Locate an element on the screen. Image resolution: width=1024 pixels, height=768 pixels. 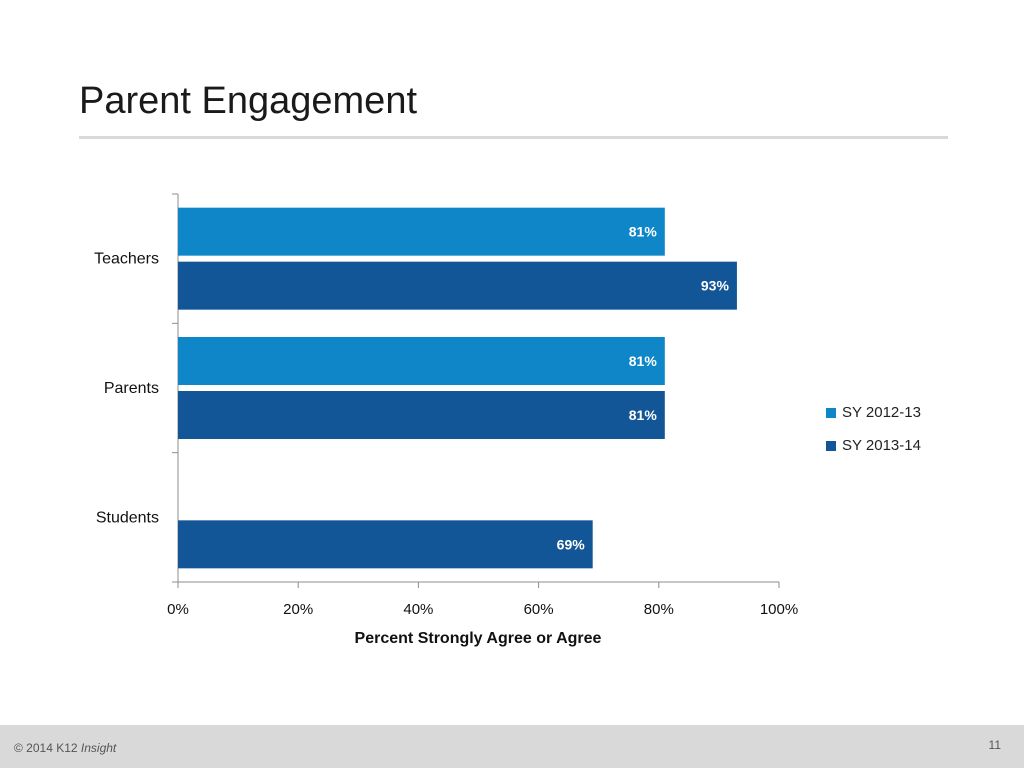
footer-brand: Insight is located at coordinates (98, 748).